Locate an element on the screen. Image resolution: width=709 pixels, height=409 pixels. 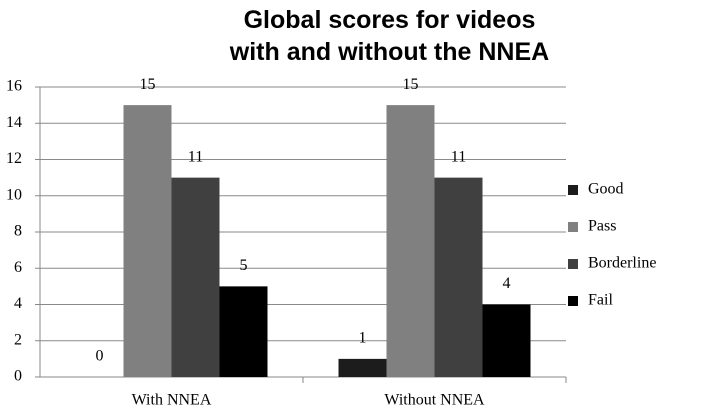
y-tick-label: 2 is located at coordinates (18, 339).